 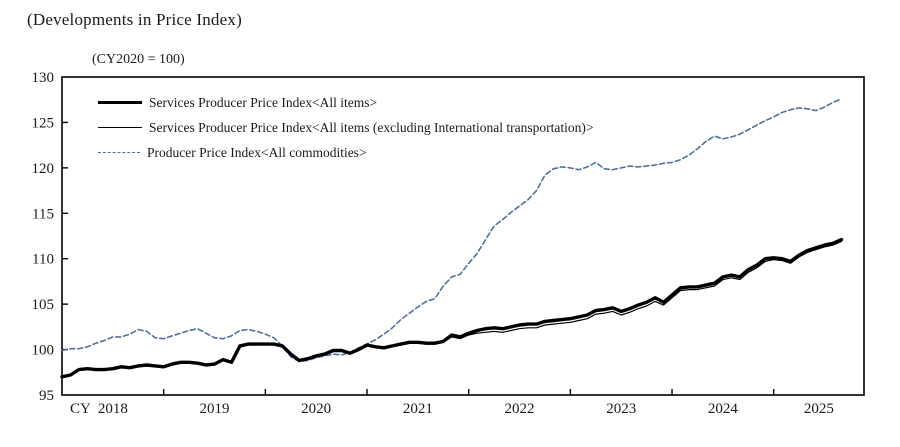 What do you see at coordinates (134, 19) in the screenshot?
I see `page-title: (Developments in Price Index)` at bounding box center [134, 19].